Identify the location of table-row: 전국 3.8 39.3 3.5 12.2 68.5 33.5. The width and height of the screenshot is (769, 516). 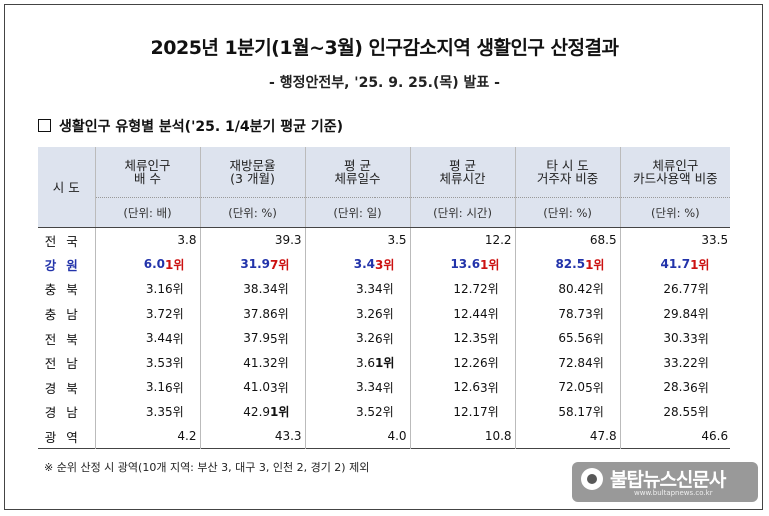
(384, 240).